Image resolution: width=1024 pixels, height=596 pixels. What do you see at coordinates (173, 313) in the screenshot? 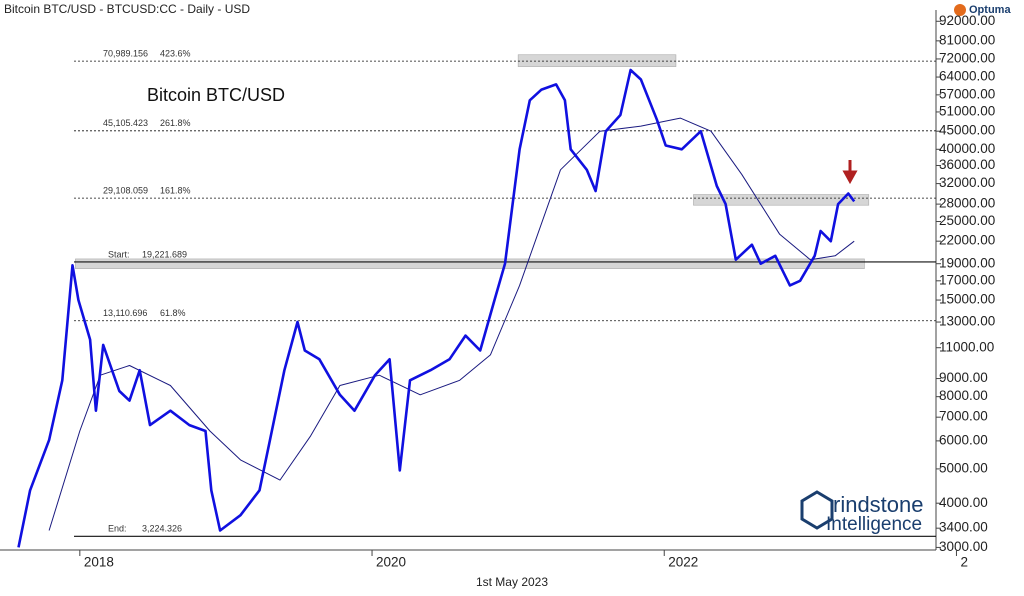
I see `level-ratio: 61.8%` at bounding box center [173, 313].